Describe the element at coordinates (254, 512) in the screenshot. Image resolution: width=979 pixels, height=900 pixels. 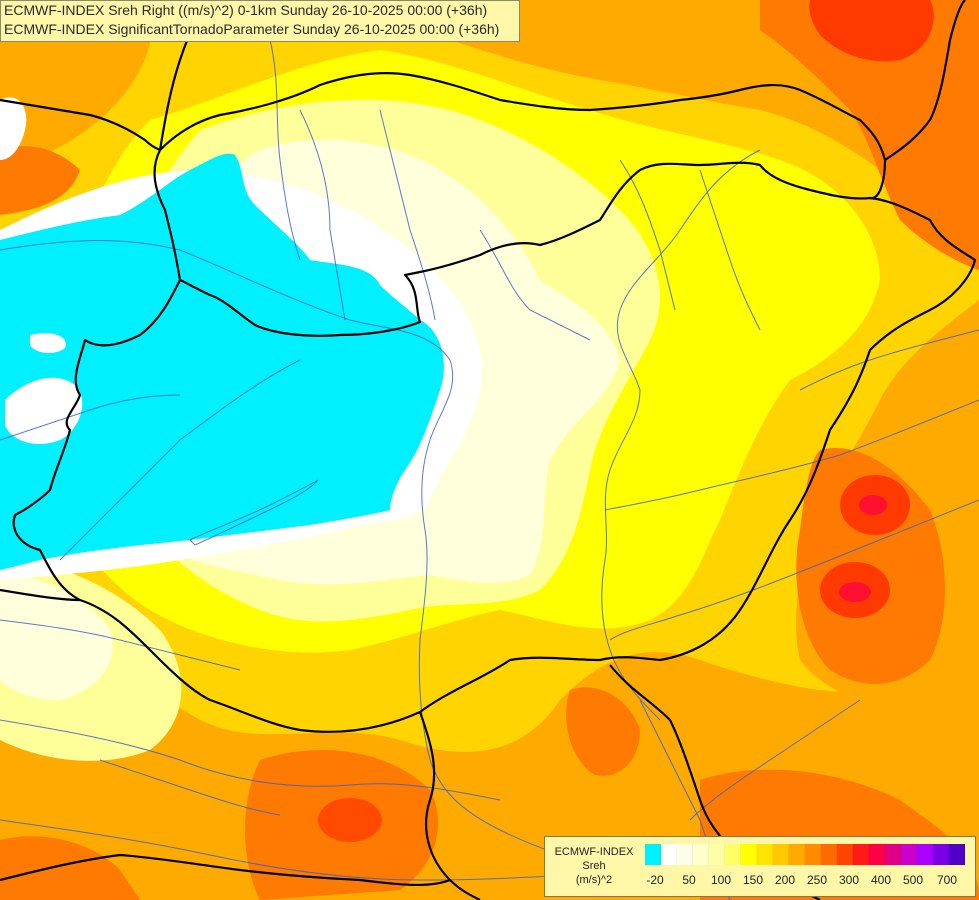
I see `river-lake-balaton` at that location.